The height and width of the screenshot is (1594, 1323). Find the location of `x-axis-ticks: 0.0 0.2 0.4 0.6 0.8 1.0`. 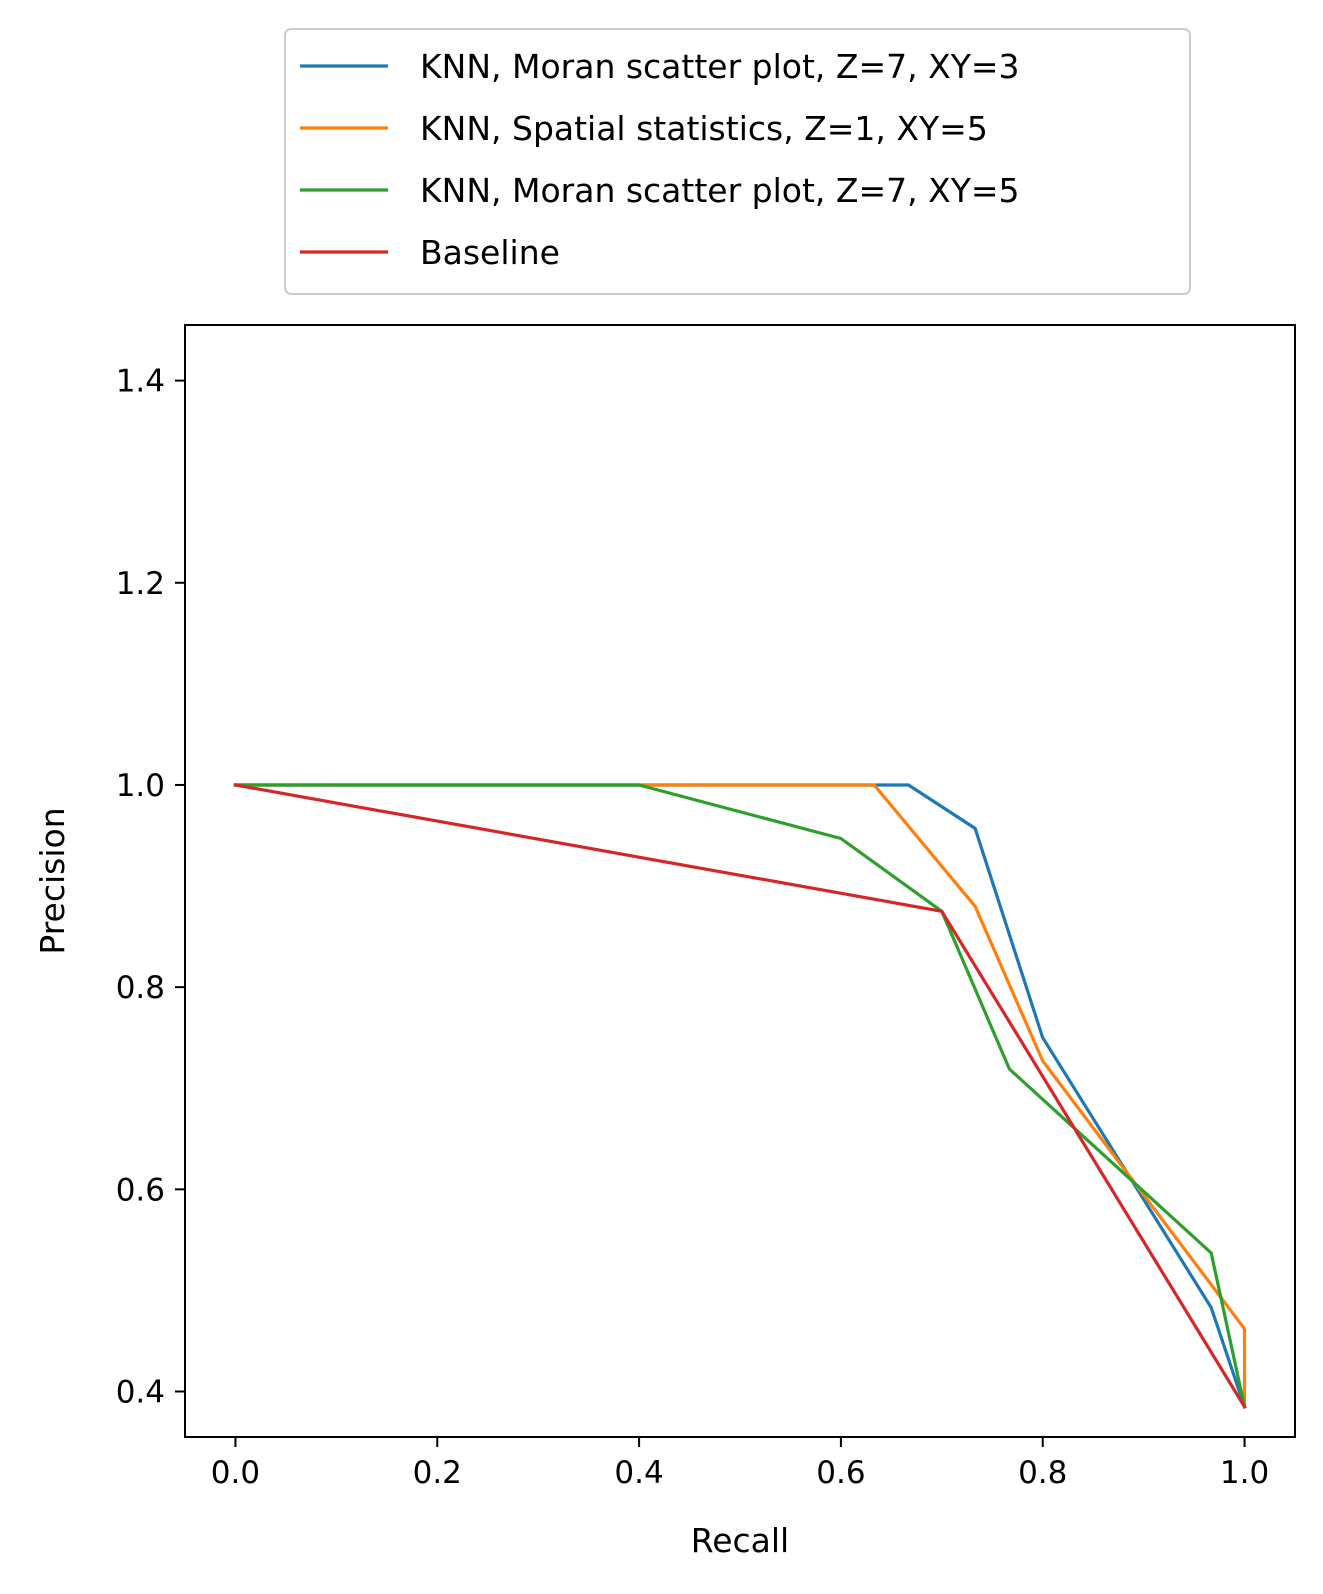

x-axis-ticks: 0.0 0.2 0.4 0.6 0.8 1.0 is located at coordinates (740, 1464).